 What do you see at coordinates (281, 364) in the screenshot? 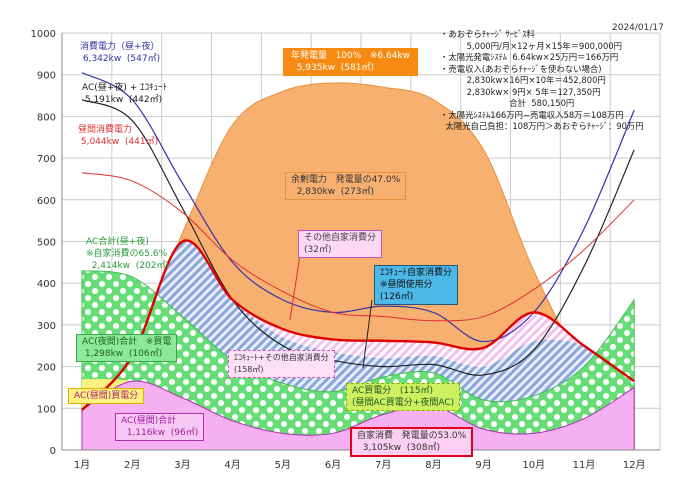
I see `label-ecocute-other: ｴｺｷｭｰﾄ+その他自家消費分 (158㎡)` at bounding box center [281, 364].